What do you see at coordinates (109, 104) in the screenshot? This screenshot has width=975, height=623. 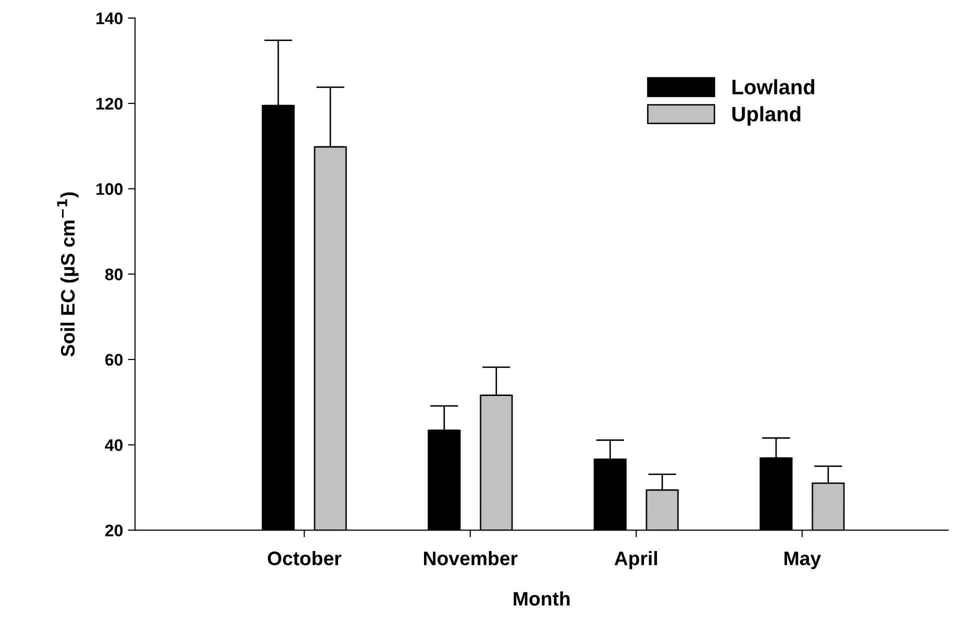 I see `y-tick-label: 120` at bounding box center [109, 104].